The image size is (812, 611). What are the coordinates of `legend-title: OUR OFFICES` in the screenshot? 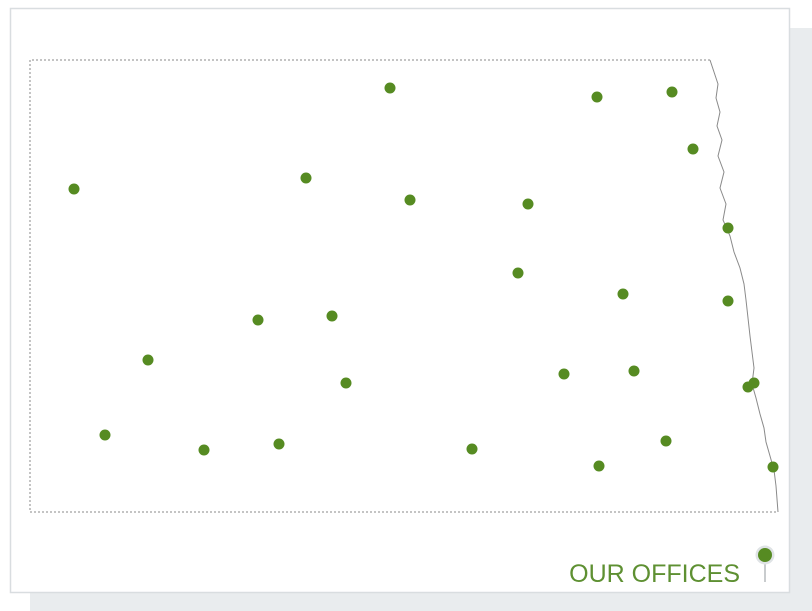 It's located at (654, 574).